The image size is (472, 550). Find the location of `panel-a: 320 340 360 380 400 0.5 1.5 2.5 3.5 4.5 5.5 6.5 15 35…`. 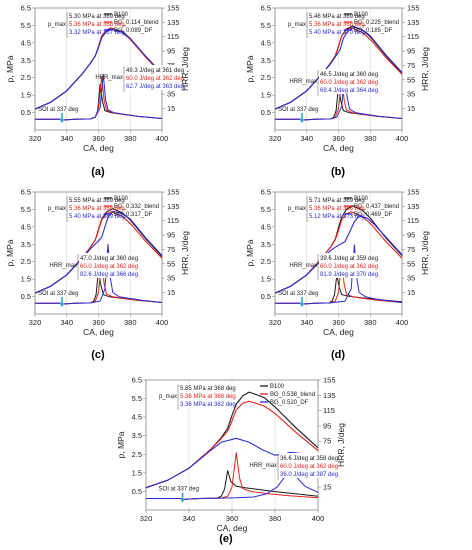

panel-a: 320 340 360 380 400 0.5 1.5 2.5 3.5 4.5 5.5 6.5 15 35… is located at coordinates (97, 79).